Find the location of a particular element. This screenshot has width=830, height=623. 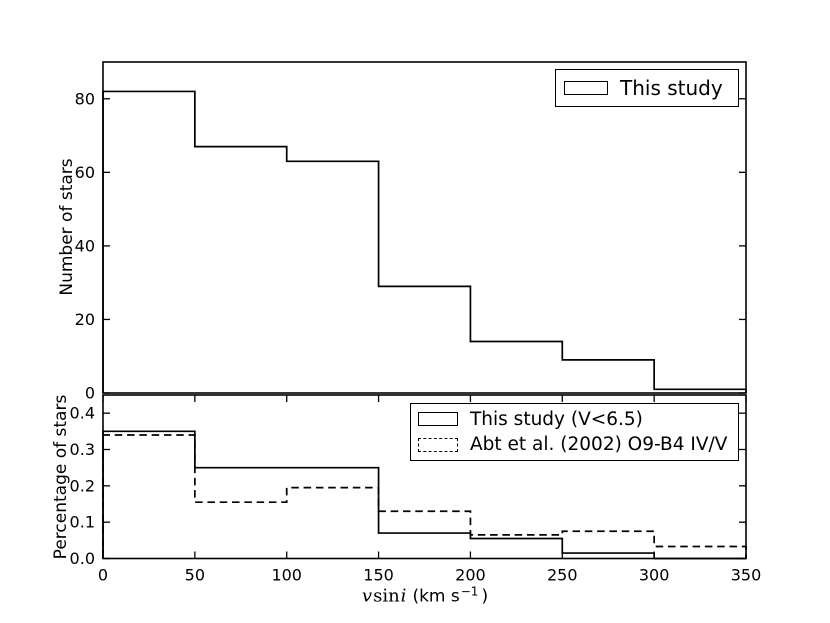

y-tick-label: 60 is located at coordinates (85, 172).